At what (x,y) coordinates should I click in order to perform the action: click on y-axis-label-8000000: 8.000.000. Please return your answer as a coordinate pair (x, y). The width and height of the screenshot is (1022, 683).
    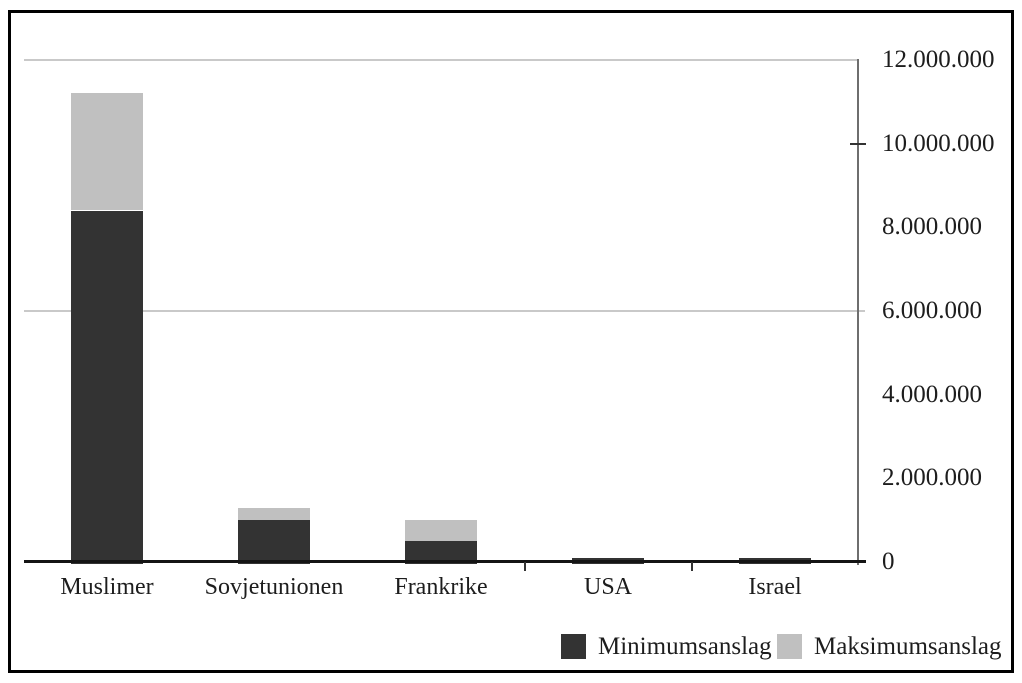
    Looking at the image, I should click on (932, 227).